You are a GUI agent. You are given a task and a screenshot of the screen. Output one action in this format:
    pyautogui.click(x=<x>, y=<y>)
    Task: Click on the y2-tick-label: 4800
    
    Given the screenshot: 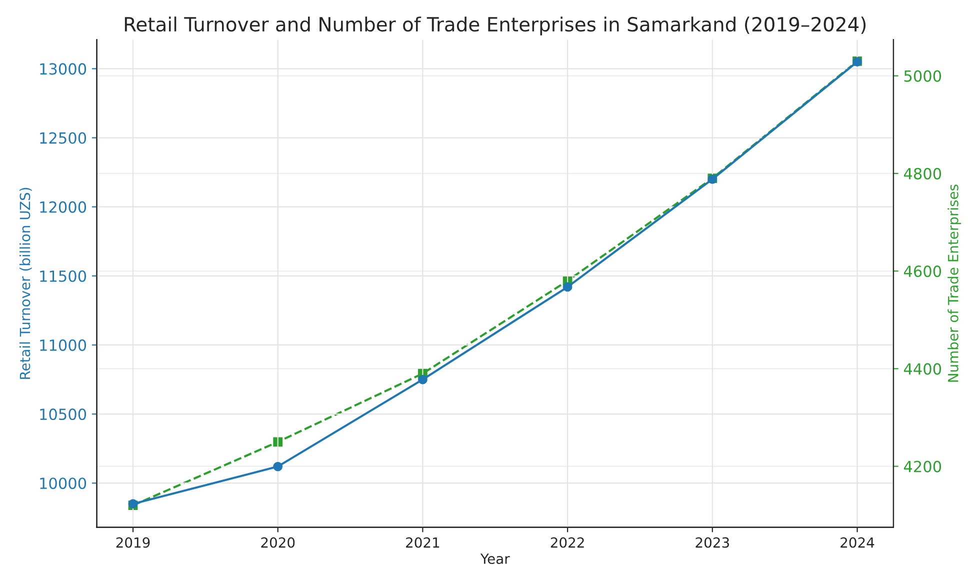 What is the action you would take?
    pyautogui.click(x=923, y=174)
    